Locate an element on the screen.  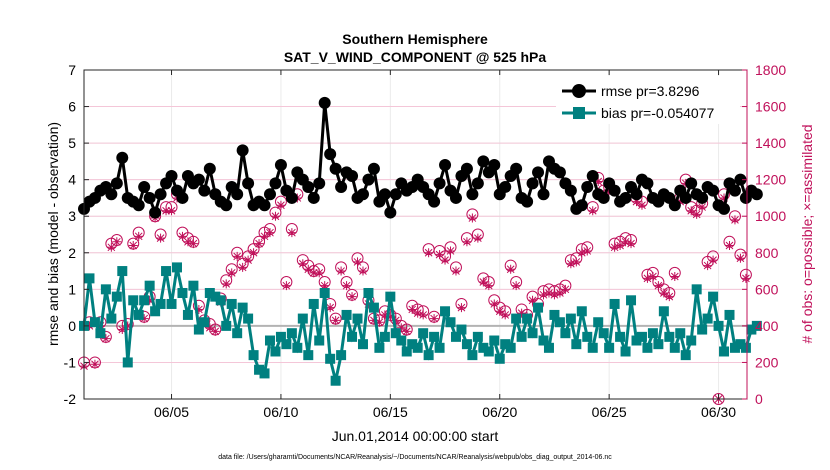
y-tick-label: -2 is located at coordinates (70, 399).